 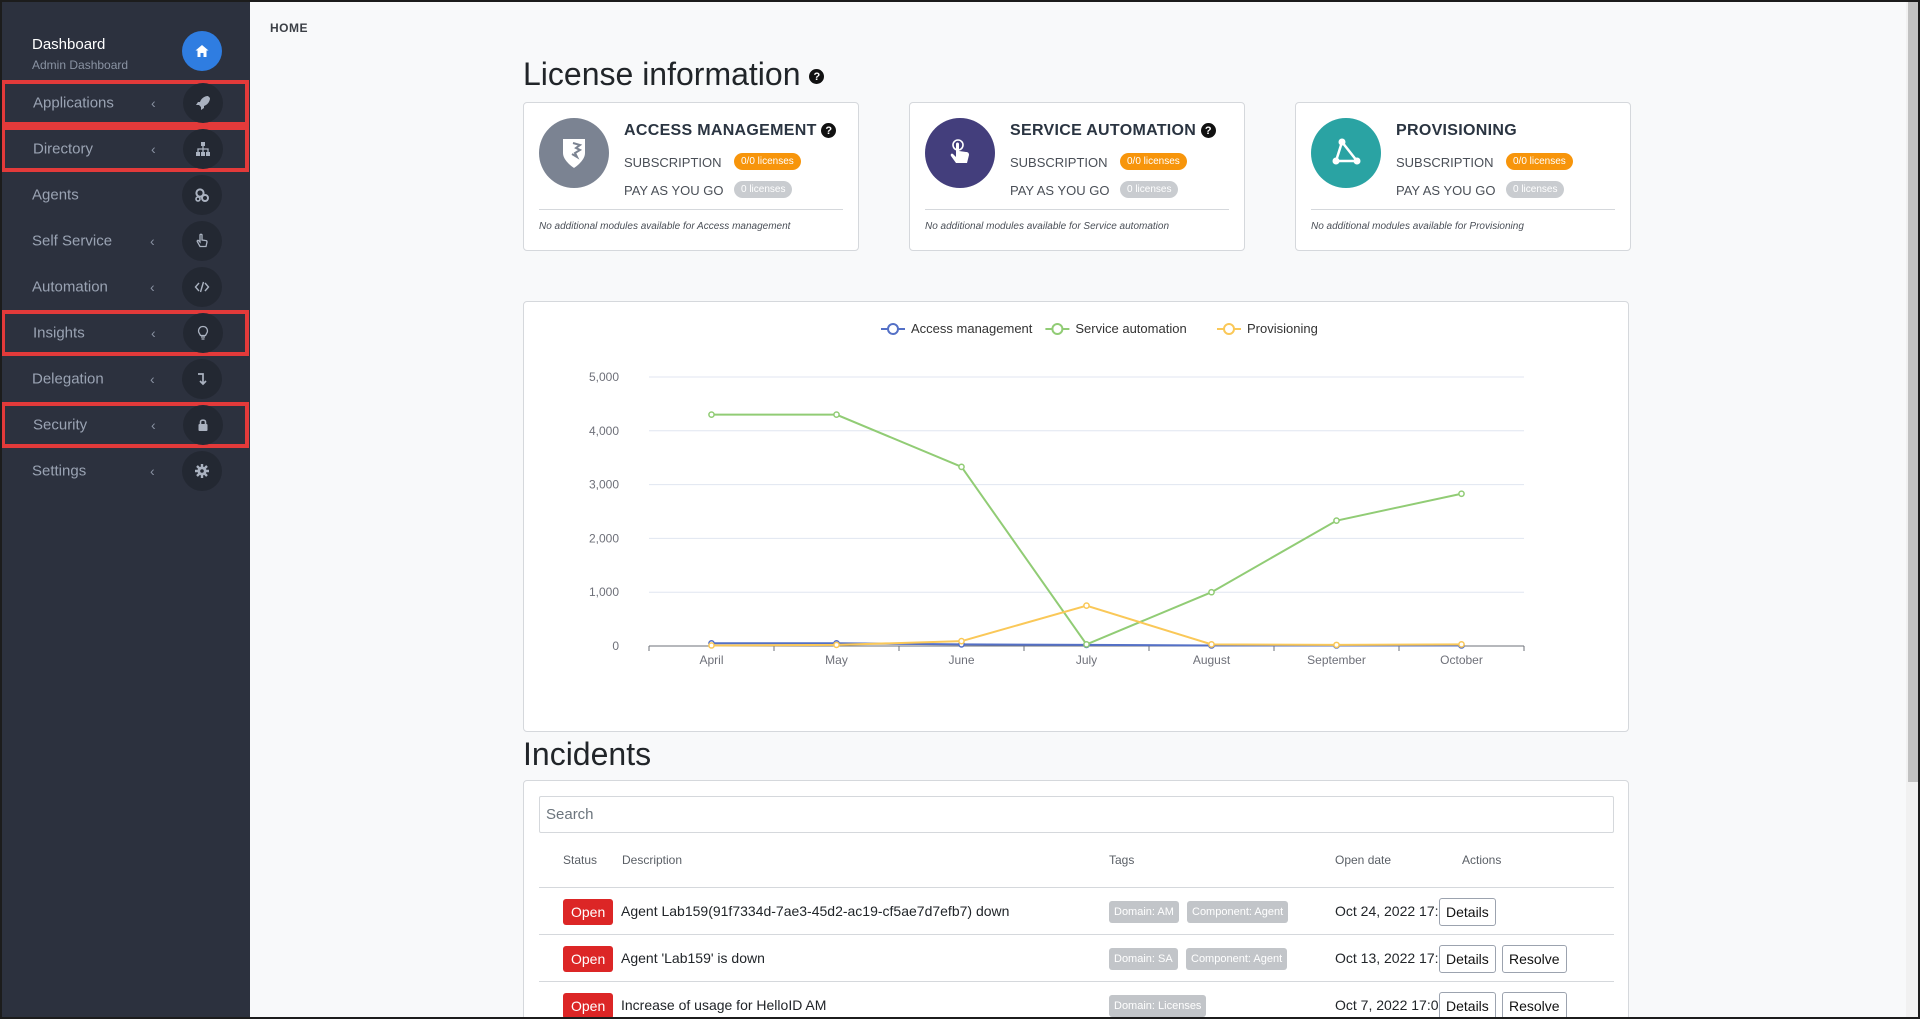 What do you see at coordinates (125, 379) in the screenshot?
I see `sidebar-item-delegation: Delegation ‹` at bounding box center [125, 379].